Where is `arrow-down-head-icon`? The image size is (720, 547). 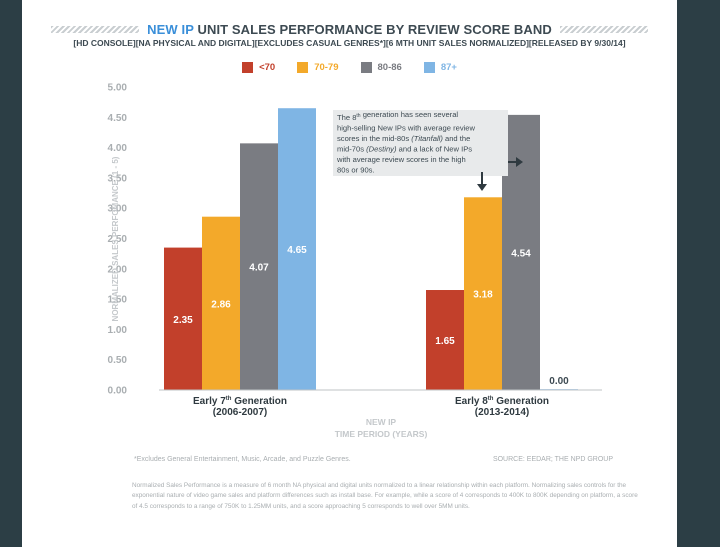
arrow-down-head-icon is located at coordinates (482, 187).